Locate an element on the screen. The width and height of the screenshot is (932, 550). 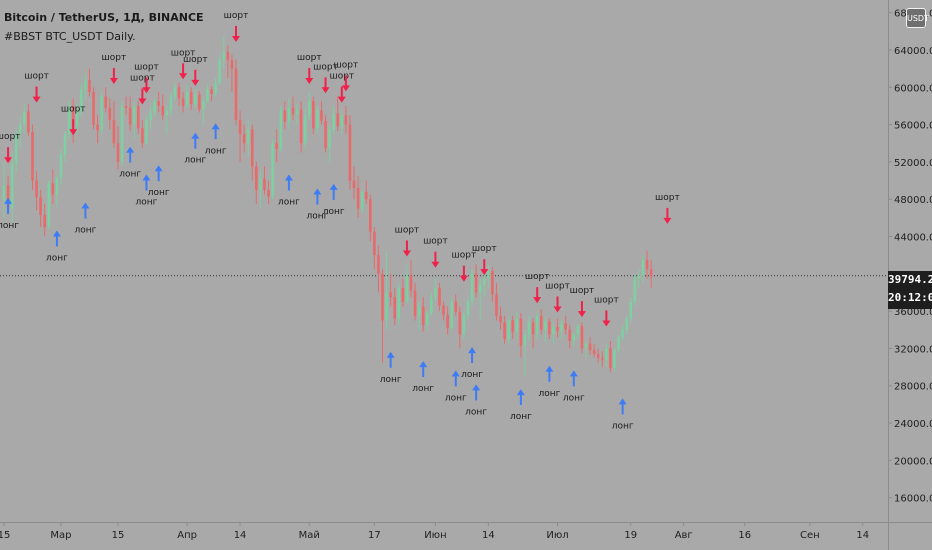
x-tick-label: 14 is located at coordinates (862, 535).